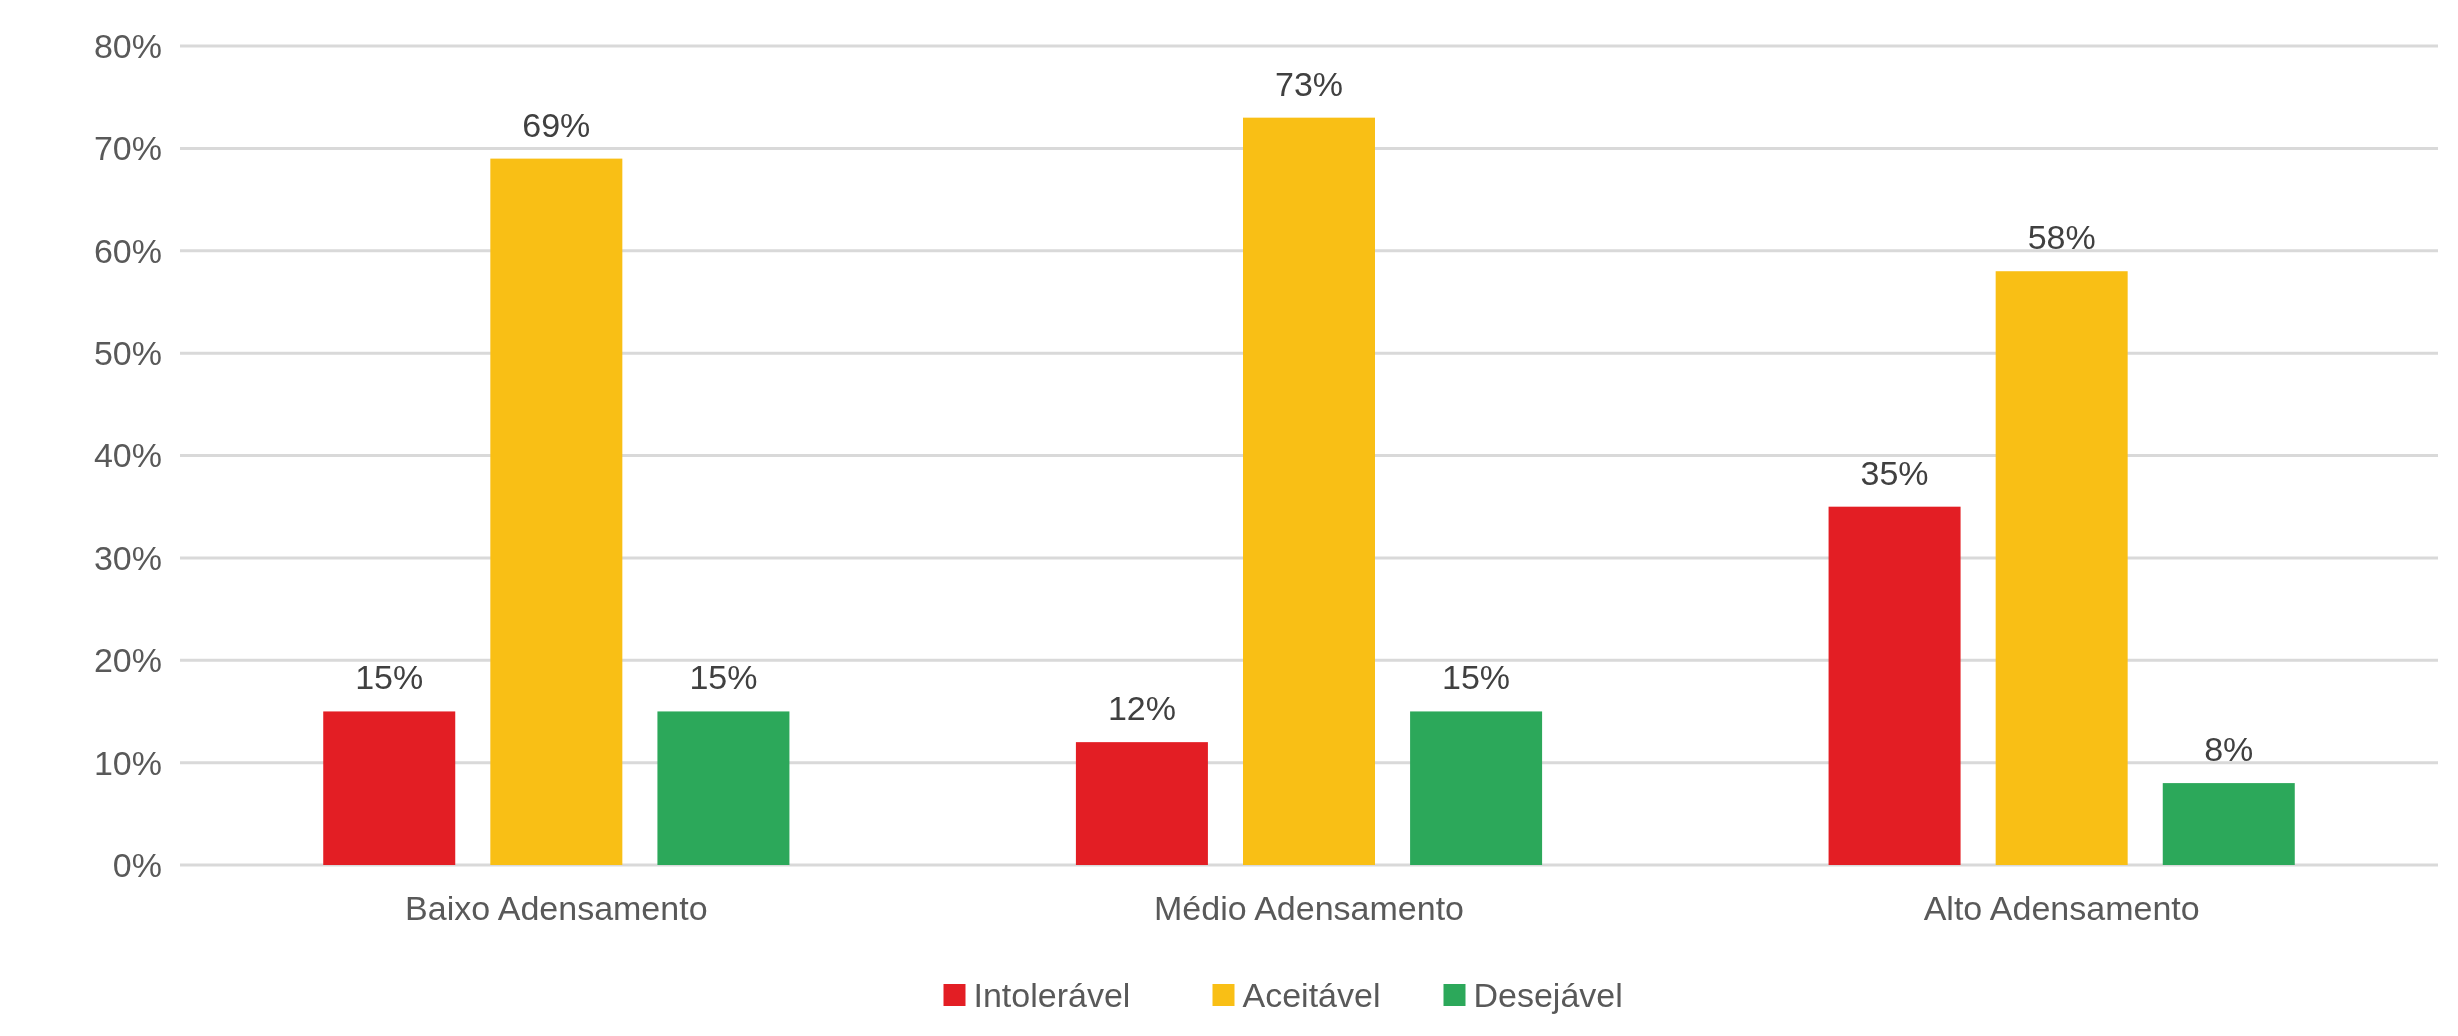 Image resolution: width=2458 pixels, height=1036 pixels. Describe the element at coordinates (556, 124) in the screenshot. I see `data-label: 69%` at that location.